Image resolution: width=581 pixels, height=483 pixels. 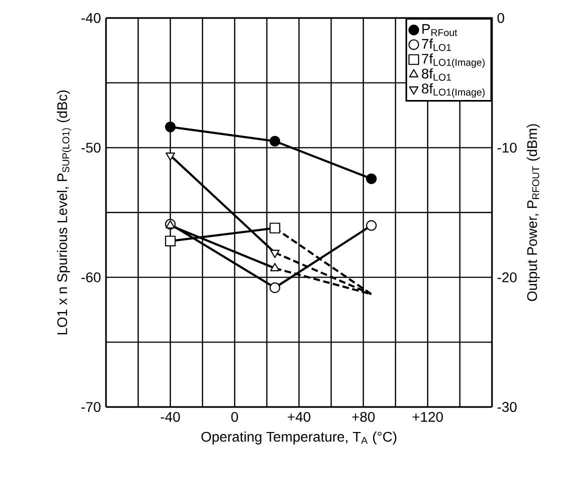 What do you see at coordinates (507, 277) in the screenshot?
I see `y2-tick-label: -20` at bounding box center [507, 277].